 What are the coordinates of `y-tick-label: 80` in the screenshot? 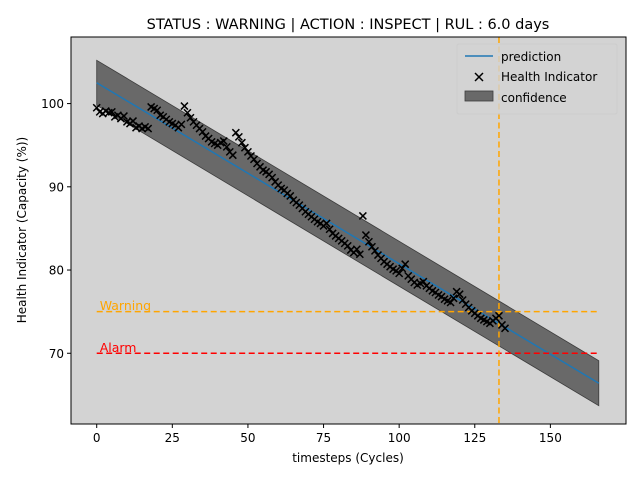 It's located at (56, 271).